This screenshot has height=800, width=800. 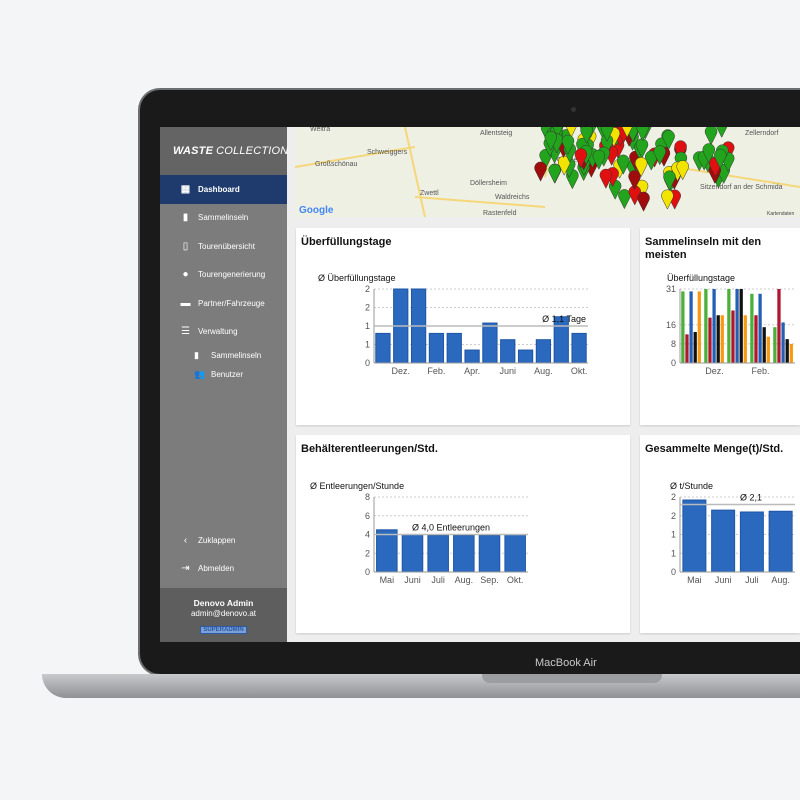 What do you see at coordinates (367, 497) in the screenshot?
I see `y-tick-label: 8` at bounding box center [367, 497].